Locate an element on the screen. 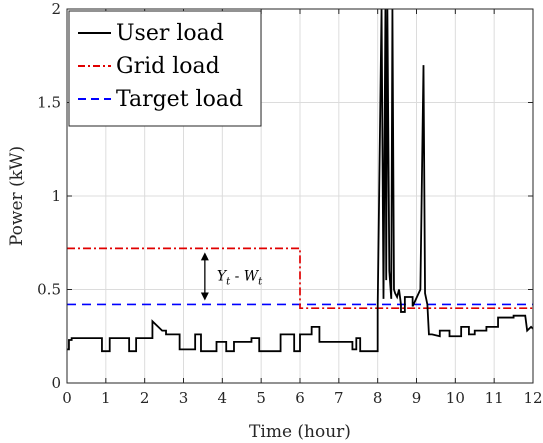 The height and width of the screenshot is (443, 543). y-tick-label: 0 is located at coordinates (56, 383).